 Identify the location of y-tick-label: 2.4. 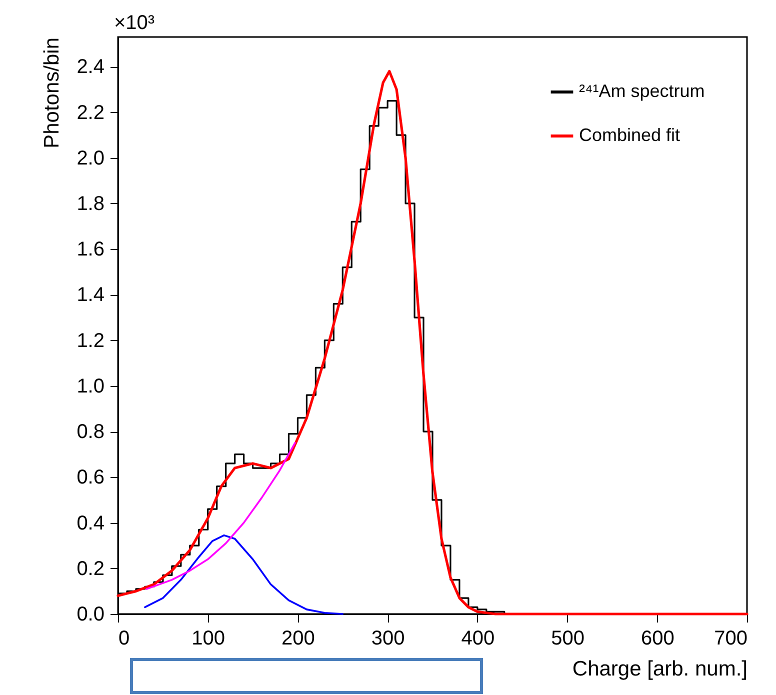
(90, 67).